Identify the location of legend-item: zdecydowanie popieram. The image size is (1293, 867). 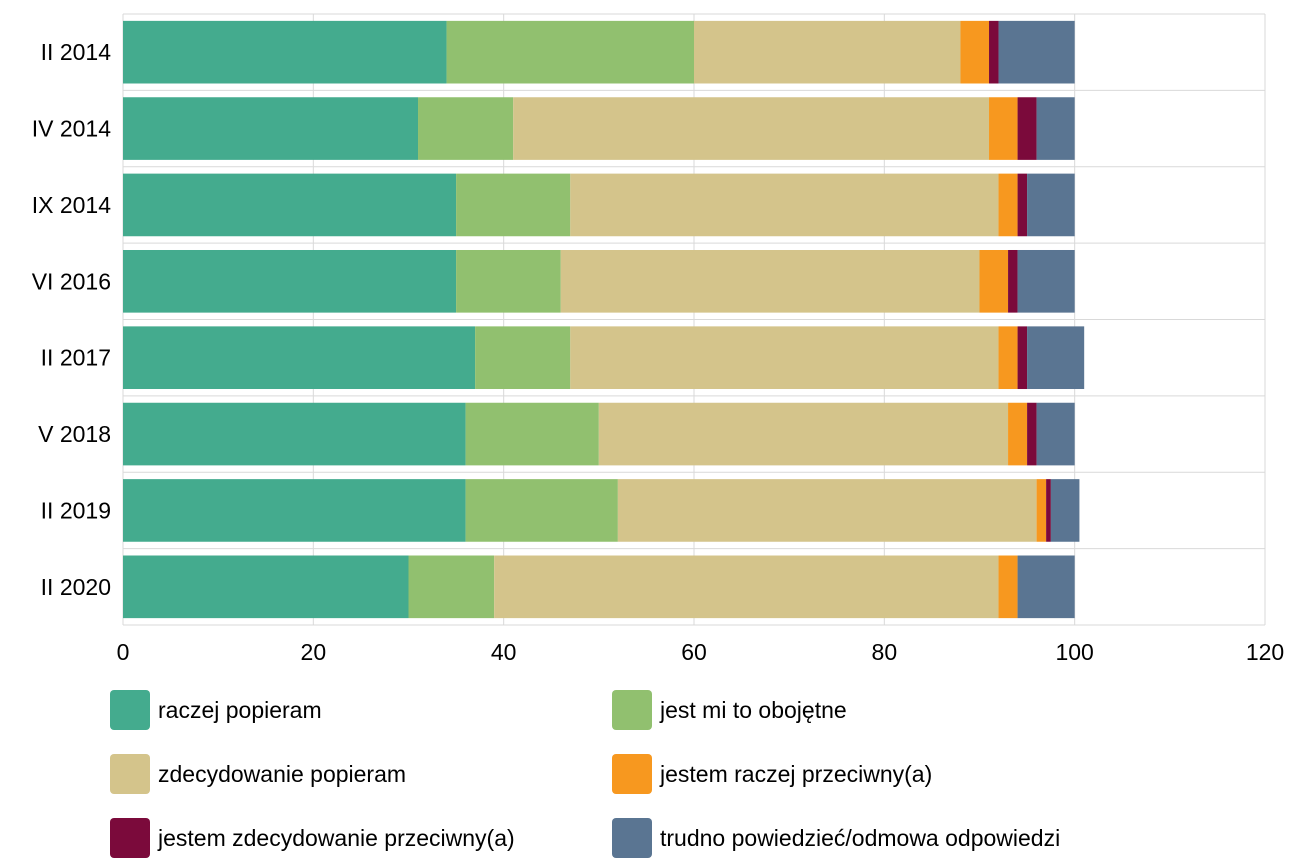
(258, 774).